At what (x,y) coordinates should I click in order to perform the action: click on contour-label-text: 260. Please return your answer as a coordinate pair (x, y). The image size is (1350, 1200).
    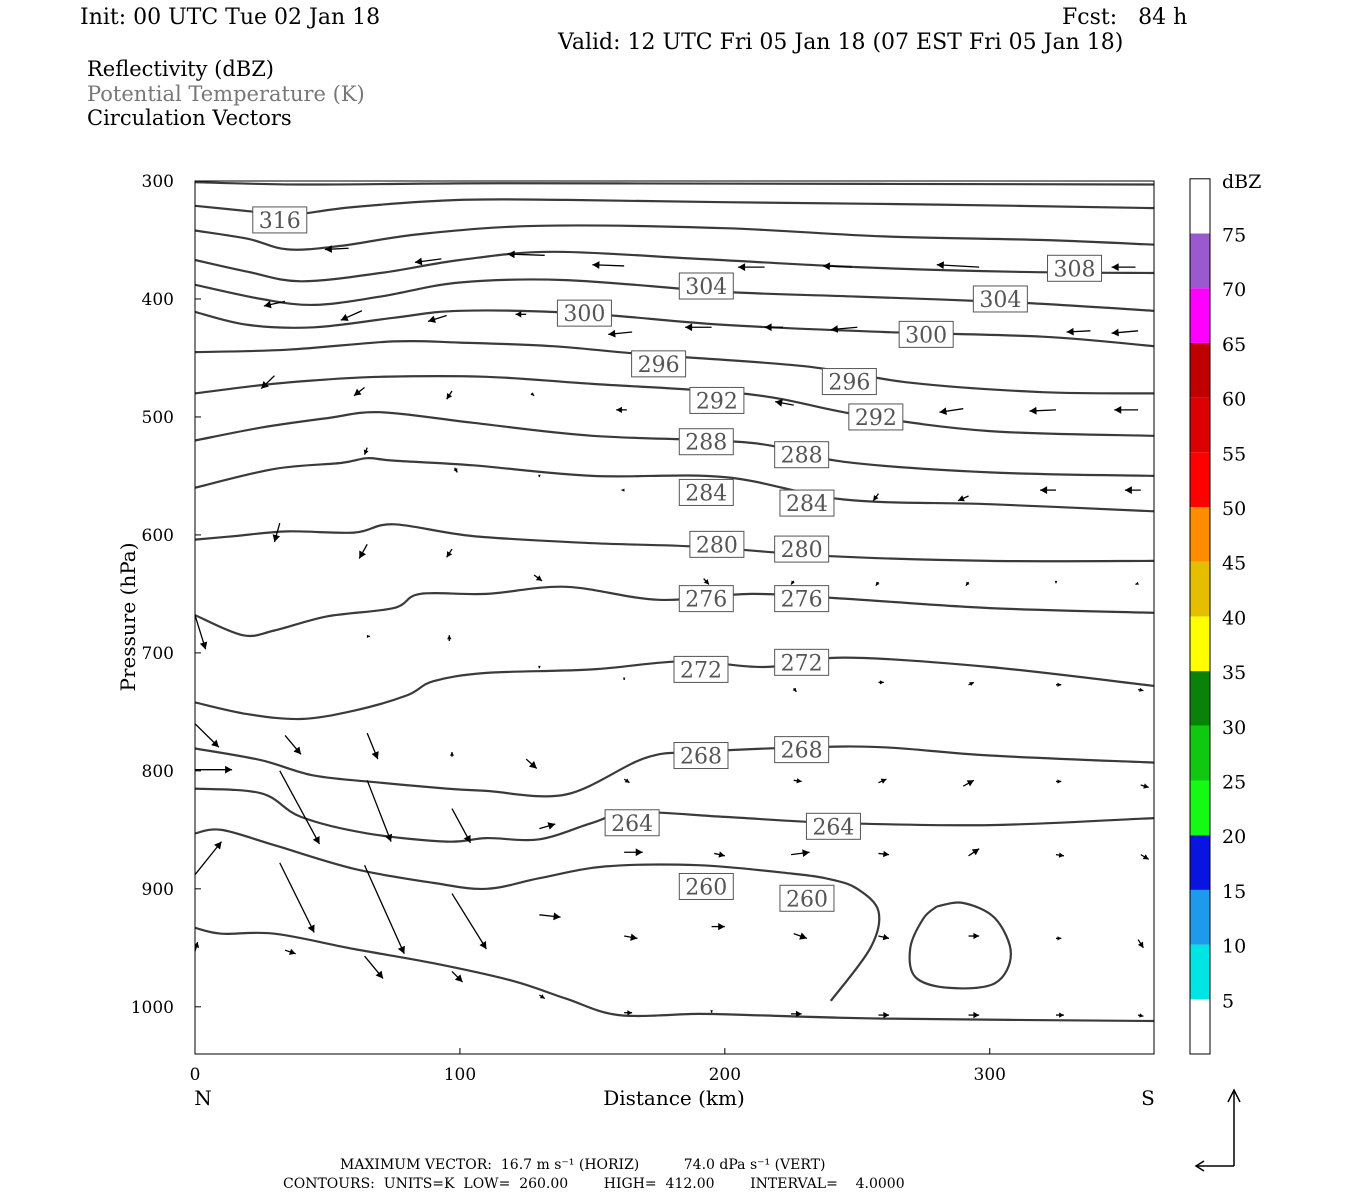
    Looking at the image, I should click on (807, 899).